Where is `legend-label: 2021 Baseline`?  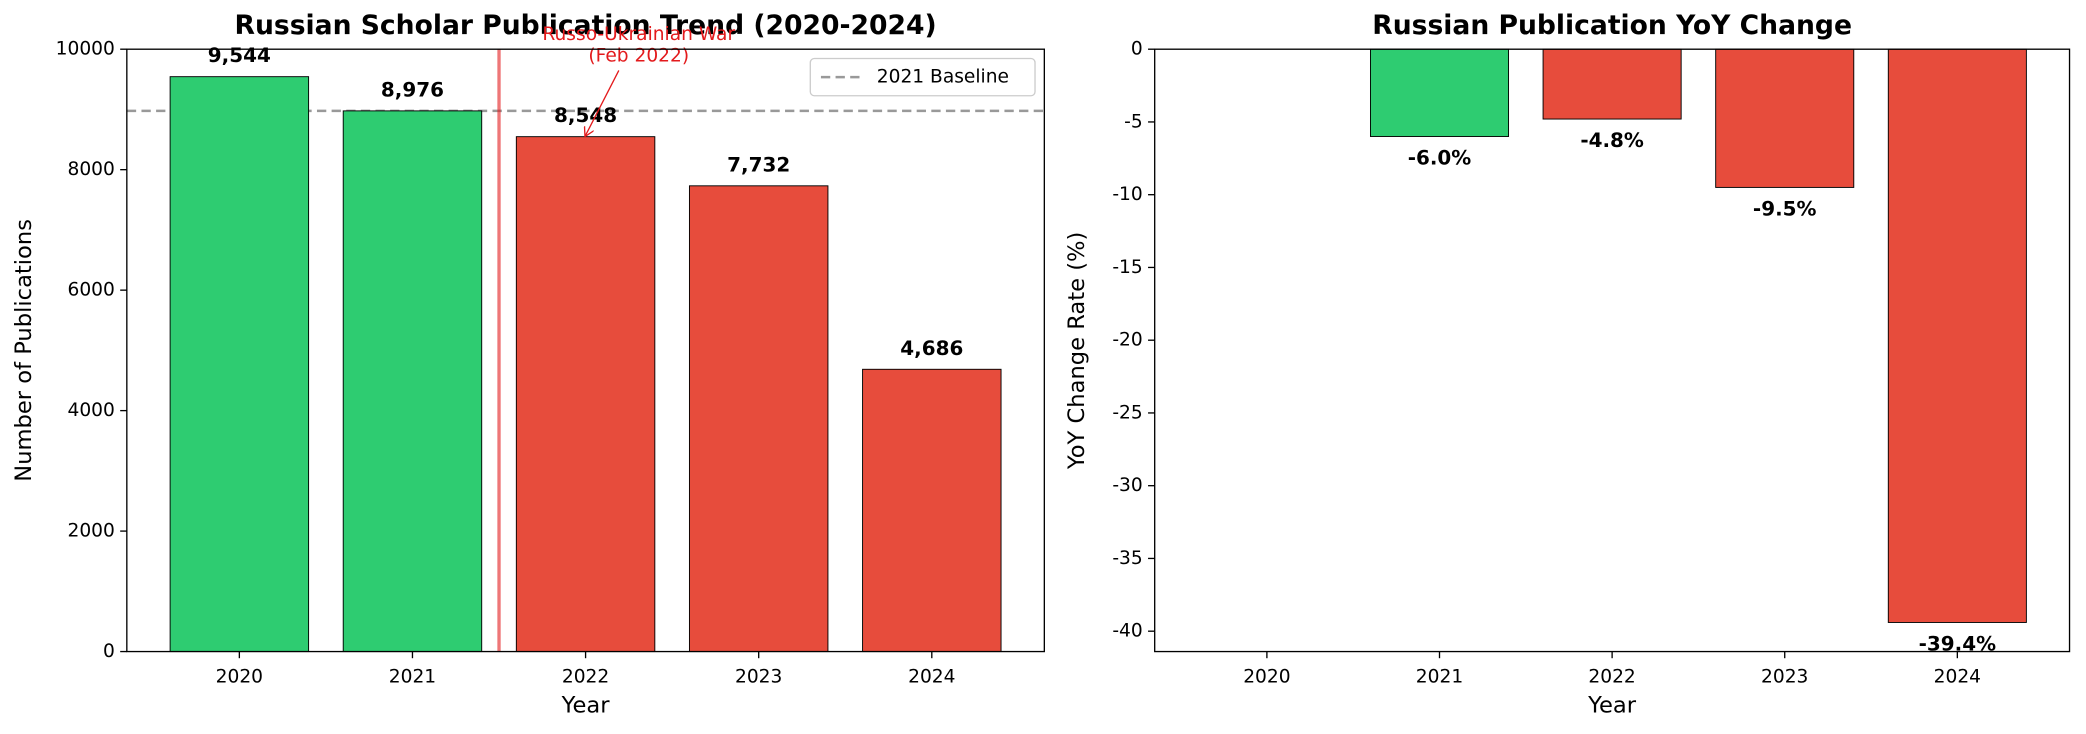
legend-label: 2021 Baseline is located at coordinates (943, 77).